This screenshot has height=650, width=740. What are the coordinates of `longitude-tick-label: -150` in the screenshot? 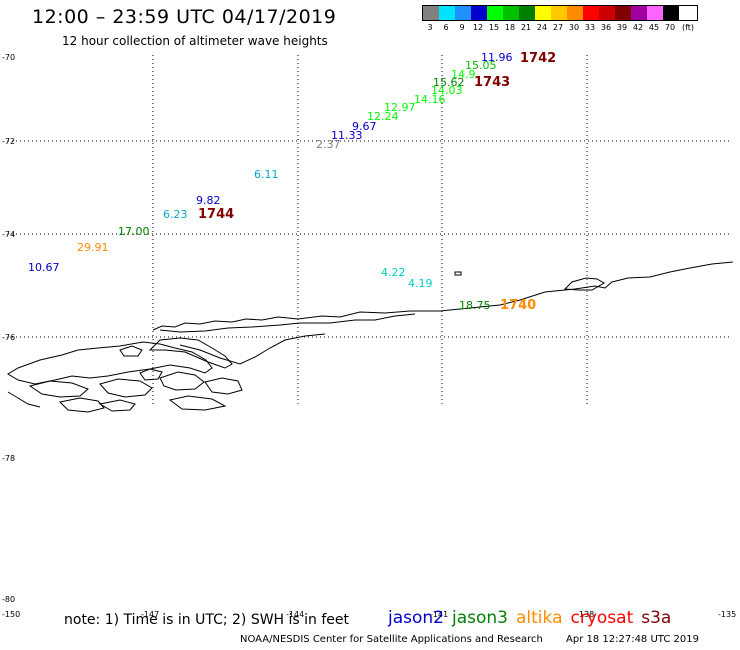 It's located at (11, 614).